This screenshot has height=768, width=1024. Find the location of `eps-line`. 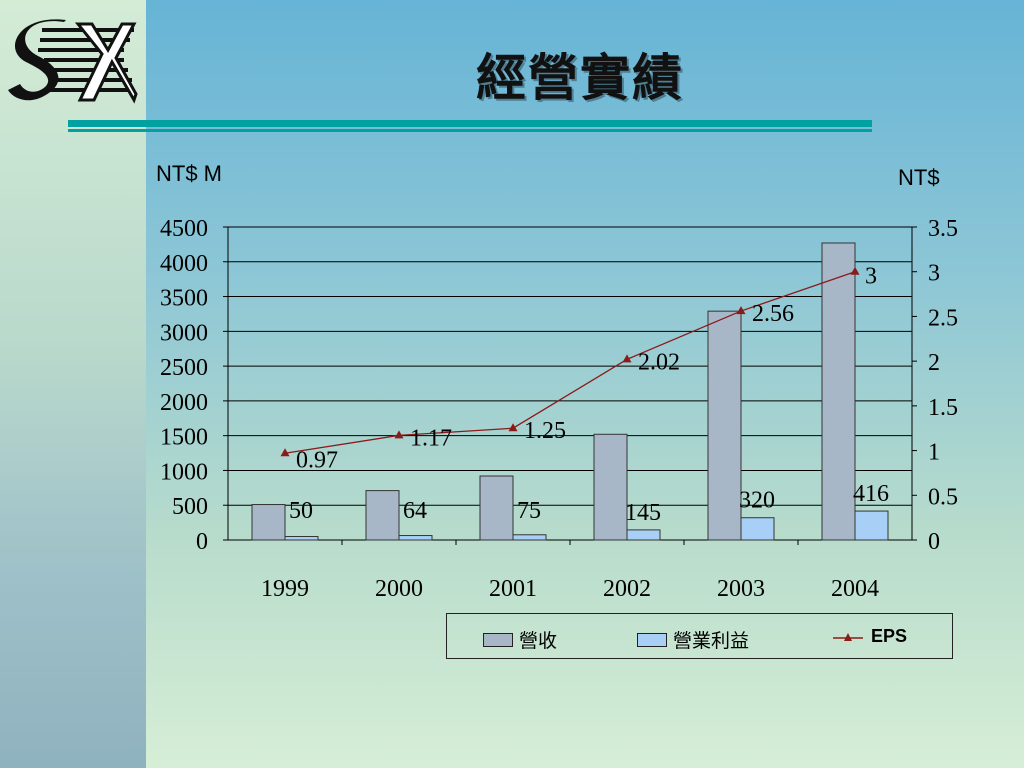

eps-line is located at coordinates (570, 362).